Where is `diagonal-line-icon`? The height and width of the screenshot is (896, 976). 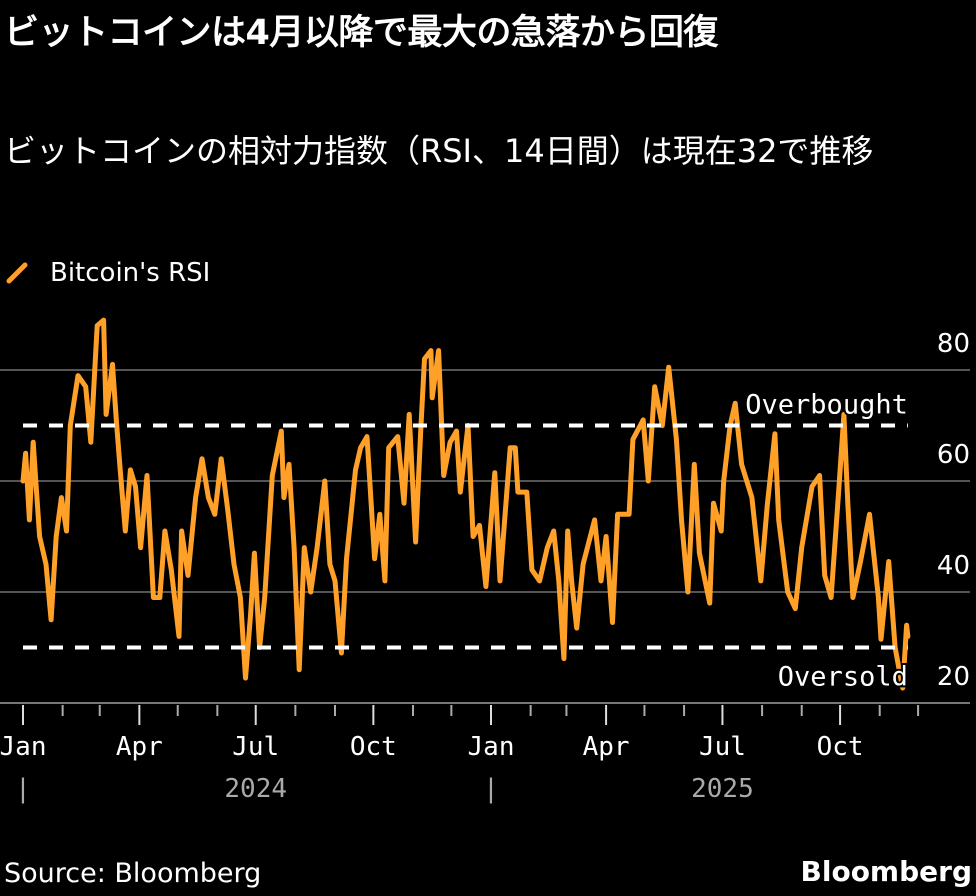 diagonal-line-icon is located at coordinates (17, 273).